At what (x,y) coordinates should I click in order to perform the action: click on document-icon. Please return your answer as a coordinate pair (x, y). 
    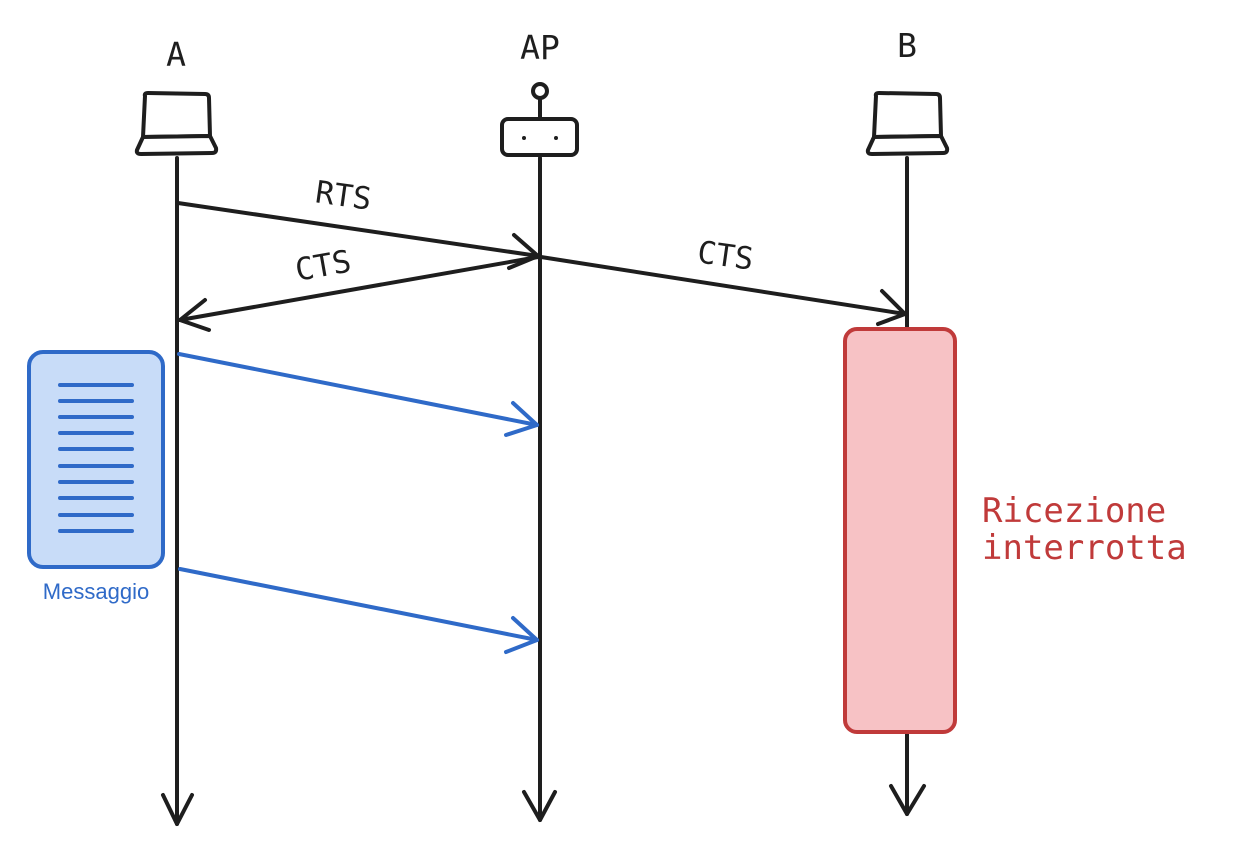
    Looking at the image, I should click on (96, 459).